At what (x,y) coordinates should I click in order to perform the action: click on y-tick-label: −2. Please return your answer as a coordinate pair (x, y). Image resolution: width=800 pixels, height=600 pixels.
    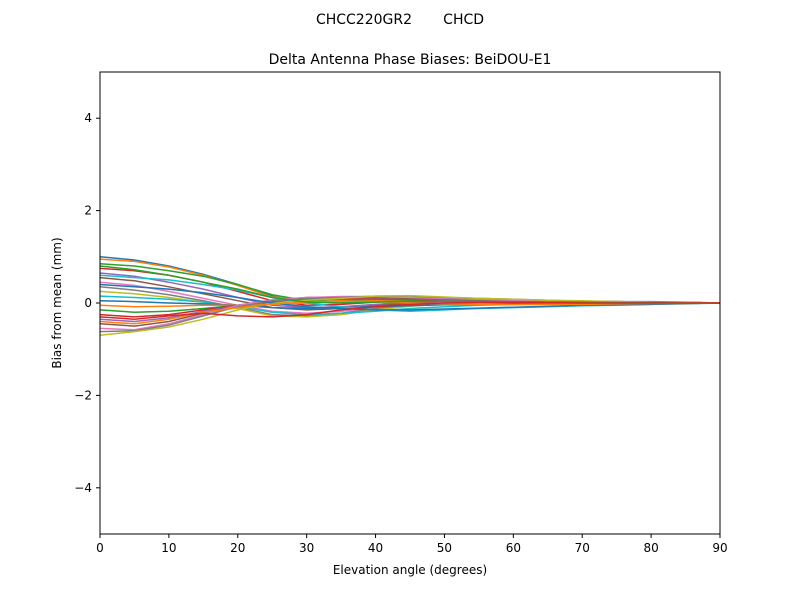
    Looking at the image, I should click on (83, 395).